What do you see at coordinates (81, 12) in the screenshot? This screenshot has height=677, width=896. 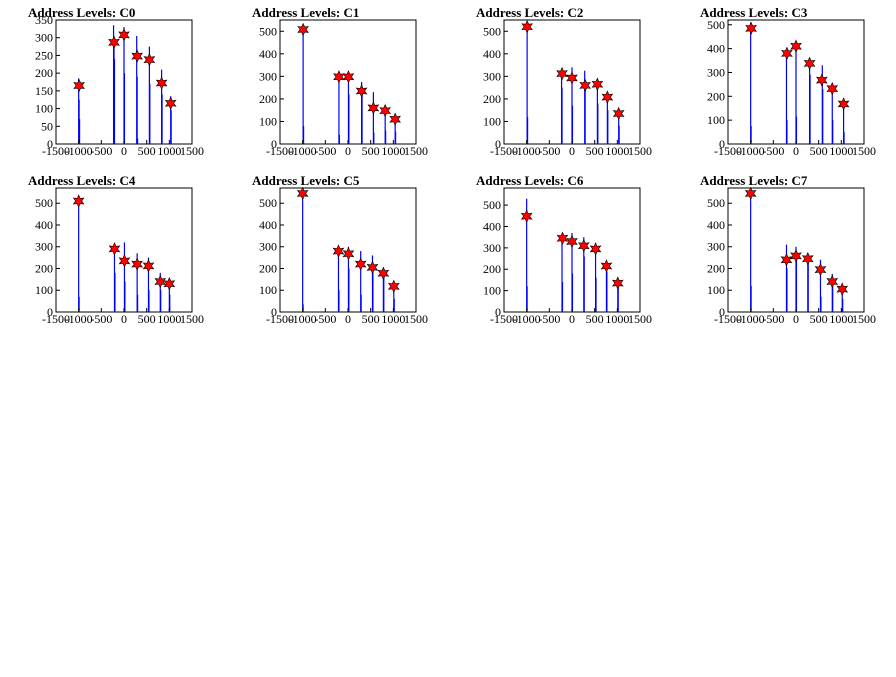 I see `chart-title: Address Levels: C0` at bounding box center [81, 12].